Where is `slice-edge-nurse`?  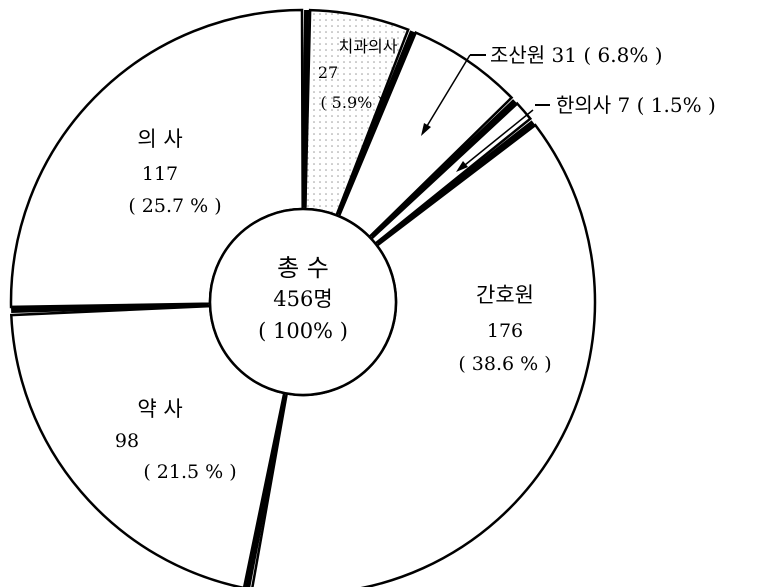
slice-edge-nurse is located at coordinates (266, 490).